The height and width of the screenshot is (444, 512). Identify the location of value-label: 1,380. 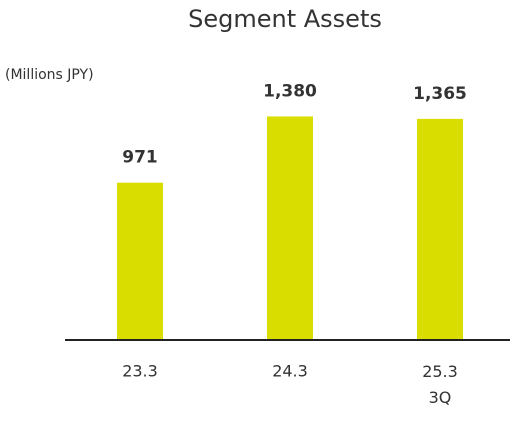
(290, 91).